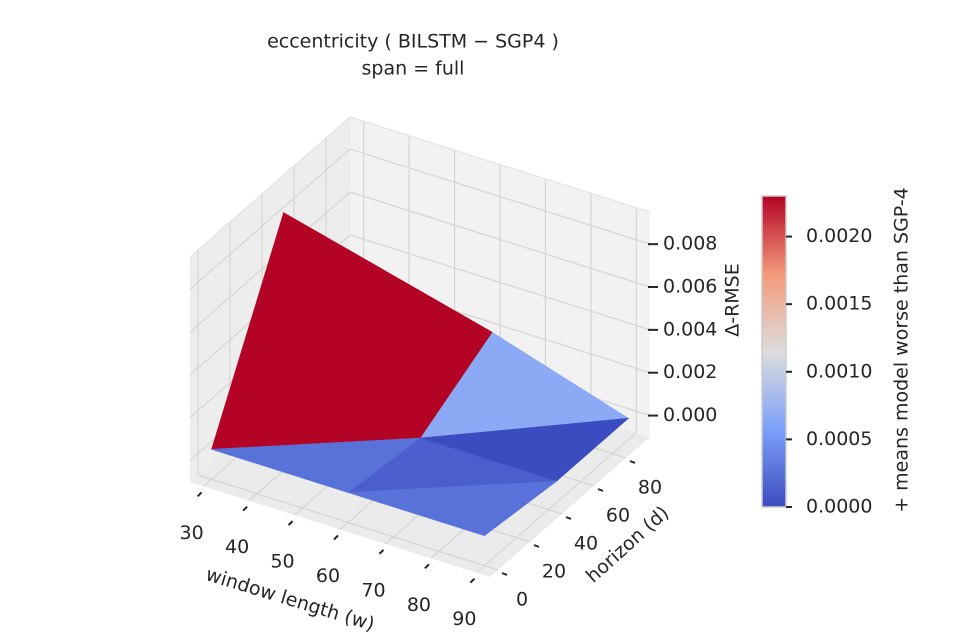  I want to click on colorbar-tick-label: 0.0000, so click(839, 507).